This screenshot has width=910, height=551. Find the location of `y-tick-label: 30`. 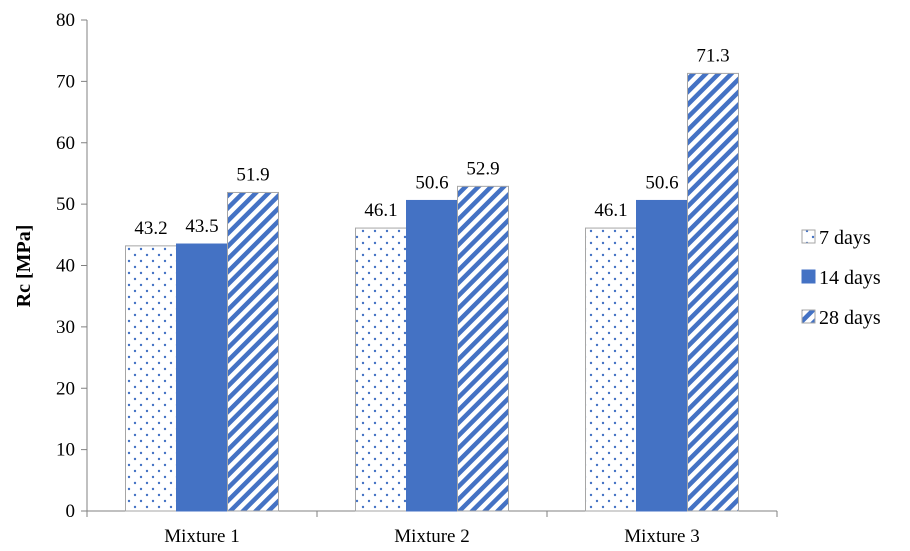

y-tick-label: 30 is located at coordinates (65, 327).